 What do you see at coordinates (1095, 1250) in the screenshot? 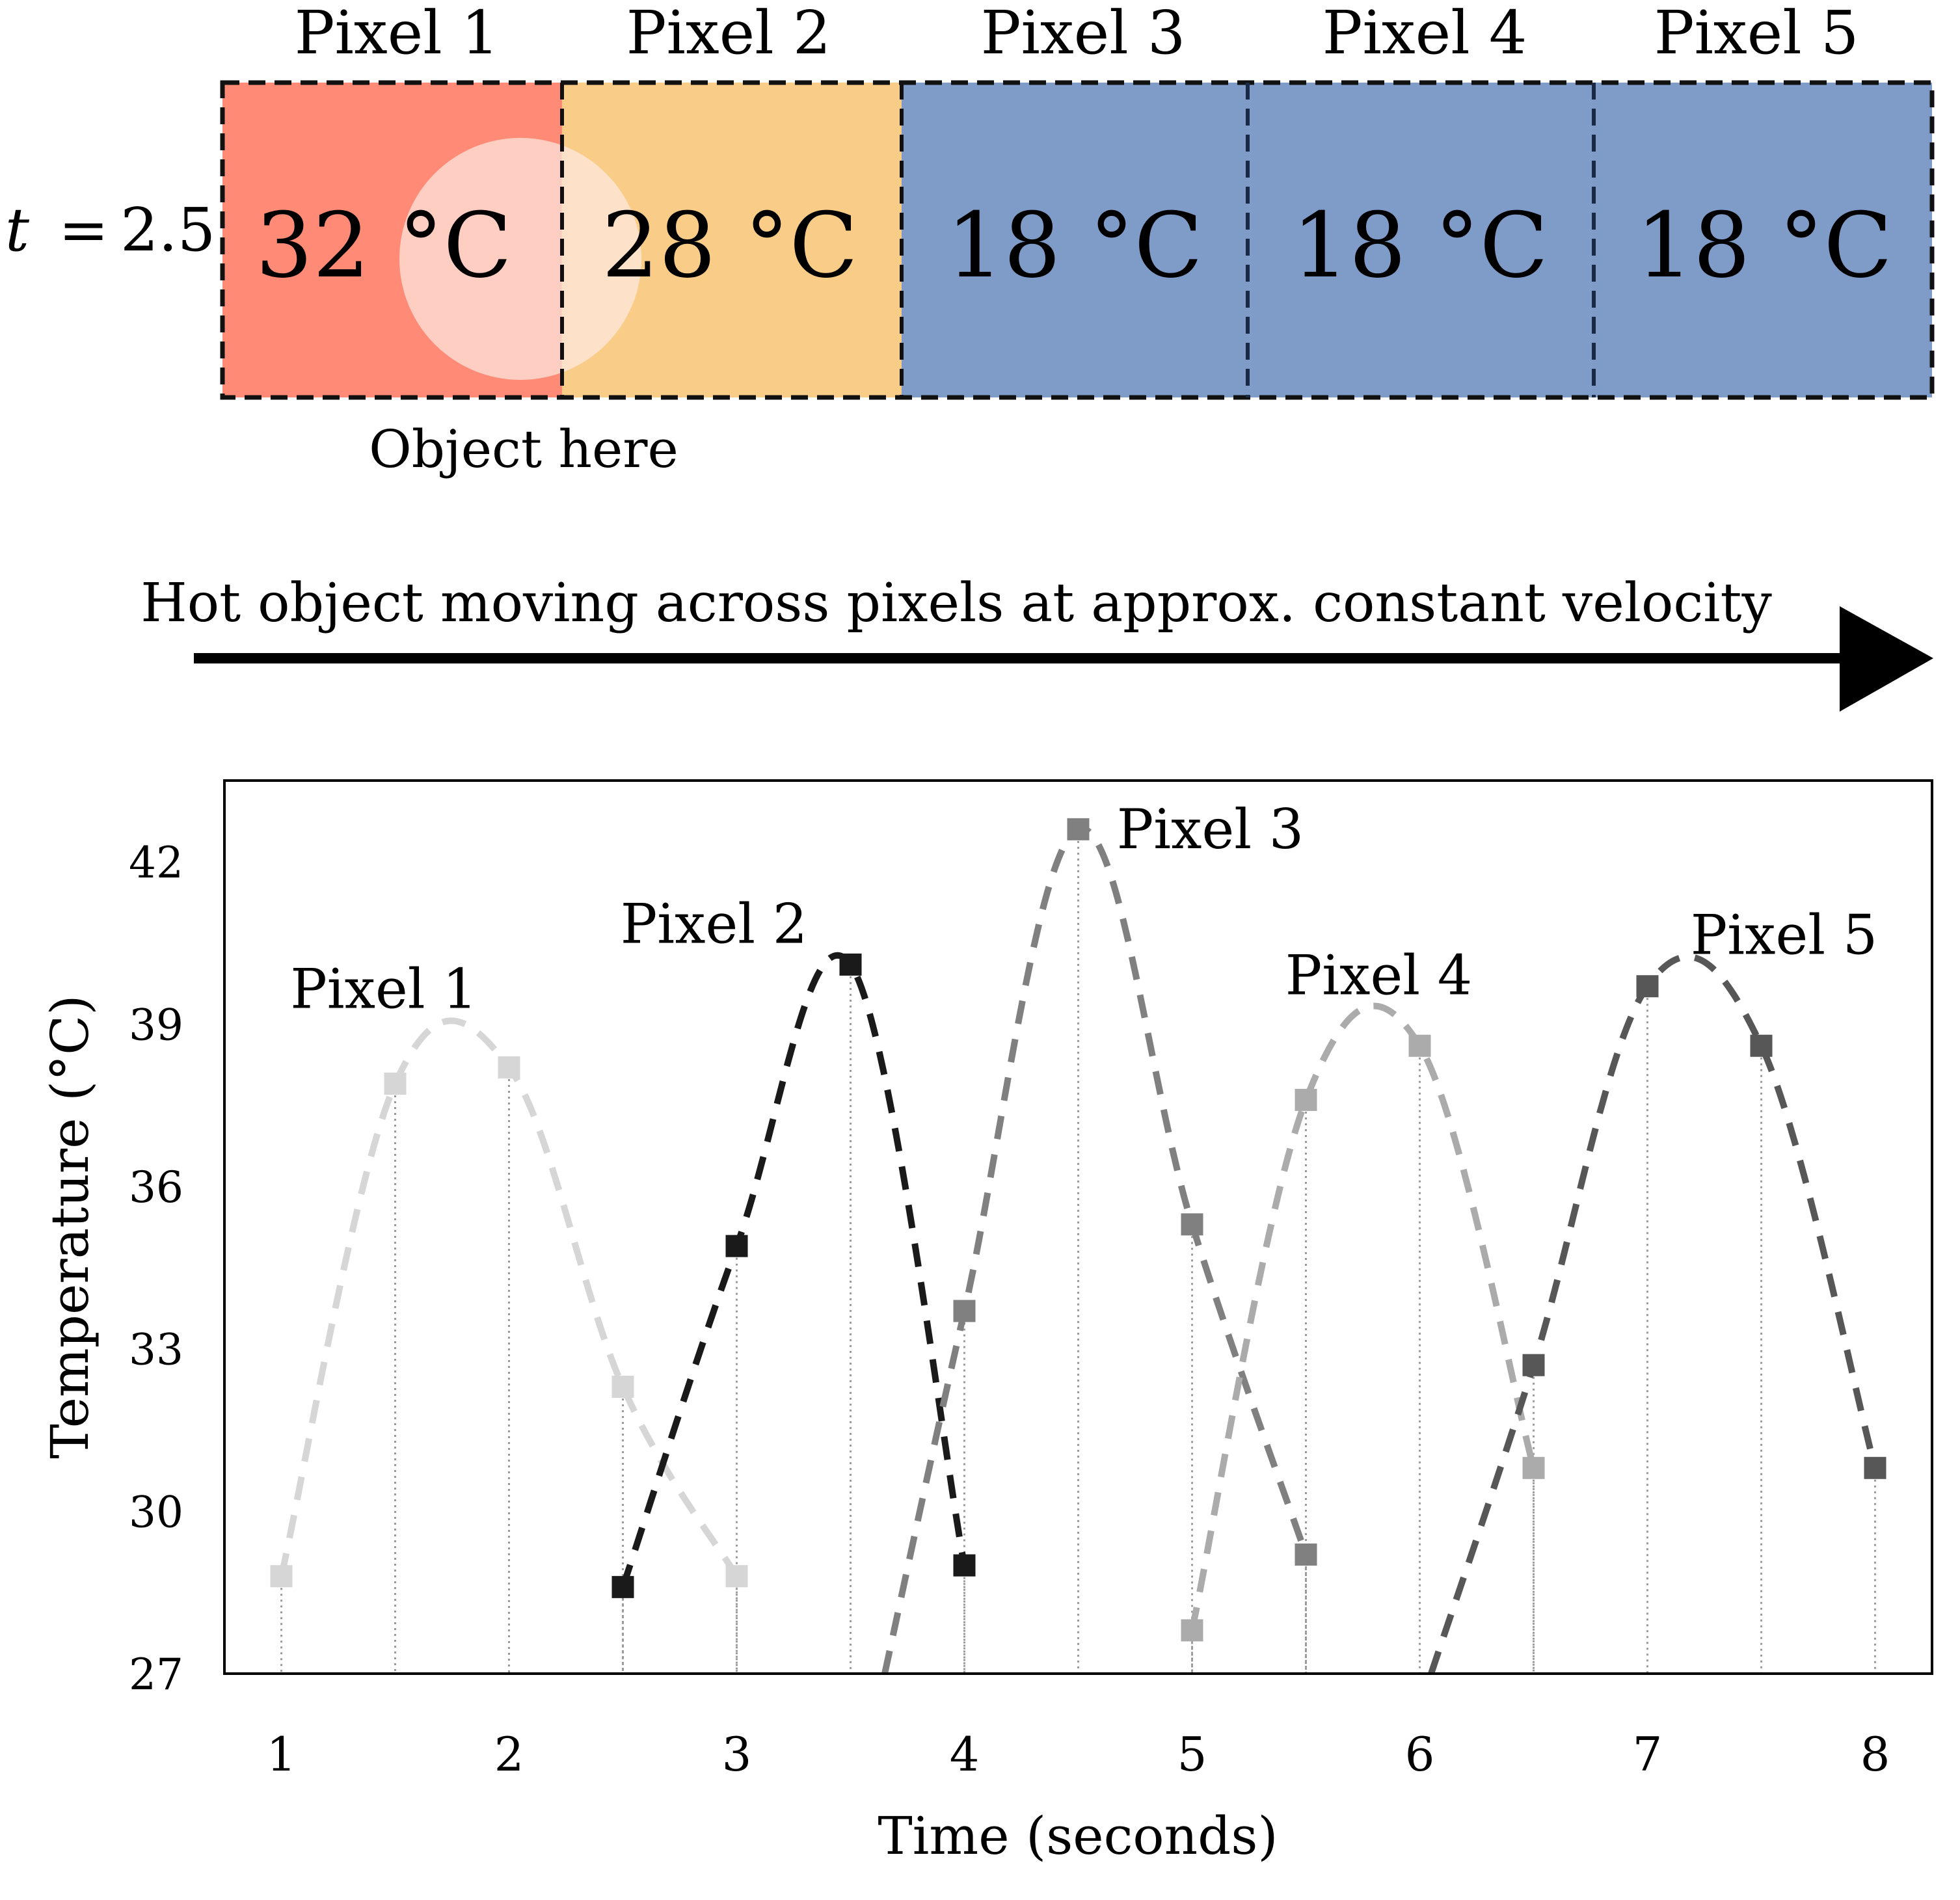
I see `pixel-3-series-line` at bounding box center [1095, 1250].